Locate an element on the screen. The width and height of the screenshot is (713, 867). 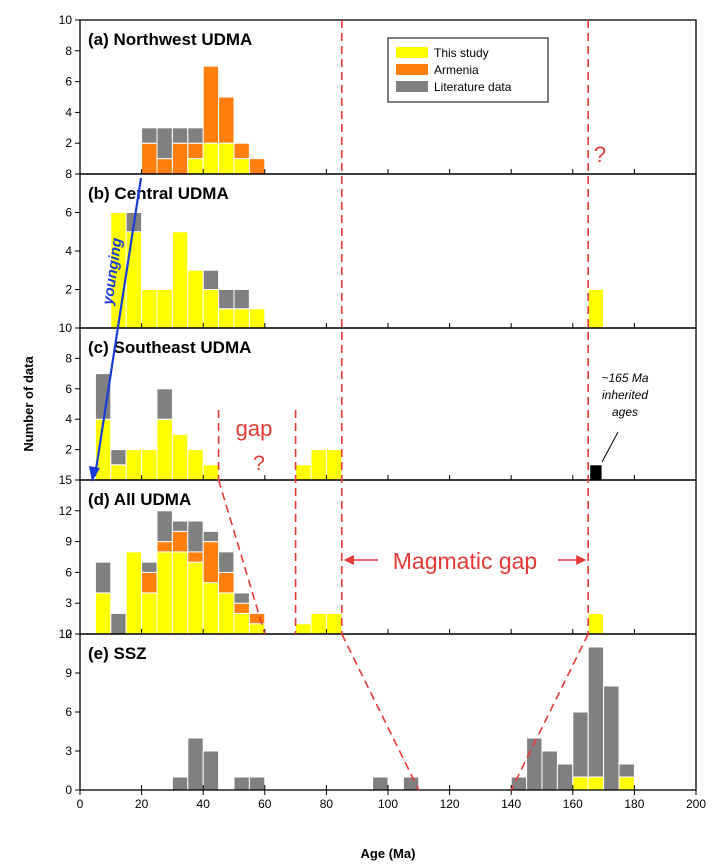
bar-c-25-this-study is located at coordinates (164, 449).